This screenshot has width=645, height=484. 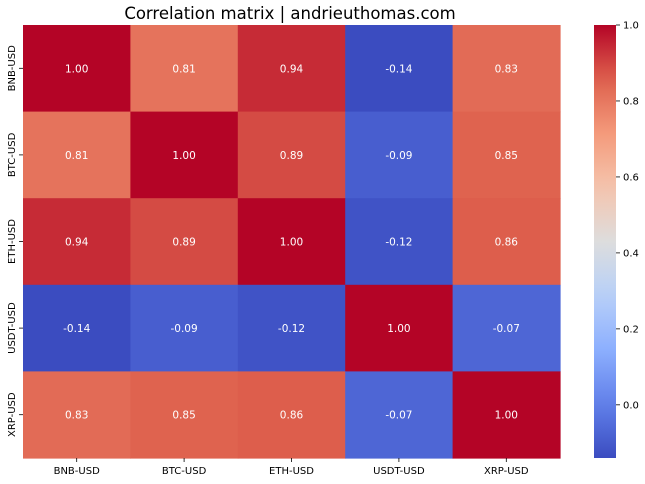 I want to click on colorbar-tick-label: 0.2, so click(x=631, y=329).